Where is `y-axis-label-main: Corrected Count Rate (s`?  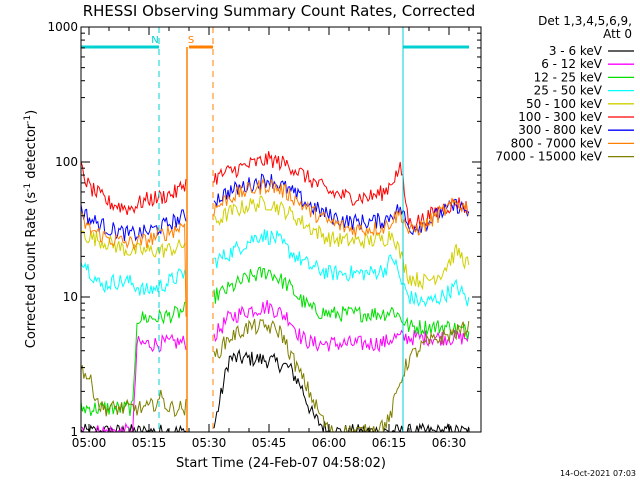 y-axis-label-main: Corrected Count Rate (s is located at coordinates (31, 270).